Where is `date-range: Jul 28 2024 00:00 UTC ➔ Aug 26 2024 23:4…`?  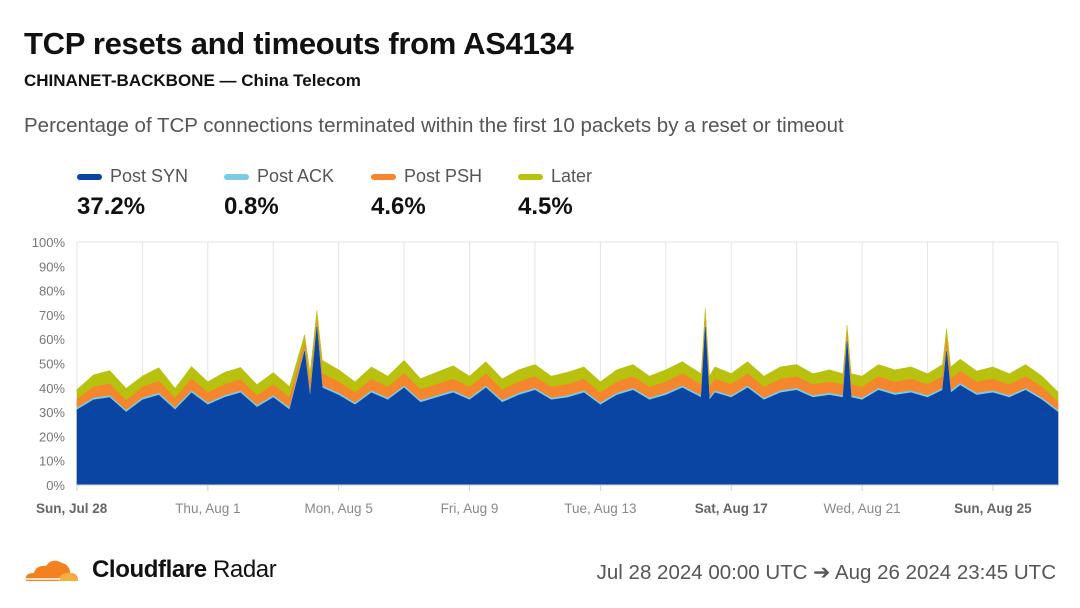
date-range: Jul 28 2024 00:00 UTC ➔ Aug 26 2024 23:4… is located at coordinates (826, 572).